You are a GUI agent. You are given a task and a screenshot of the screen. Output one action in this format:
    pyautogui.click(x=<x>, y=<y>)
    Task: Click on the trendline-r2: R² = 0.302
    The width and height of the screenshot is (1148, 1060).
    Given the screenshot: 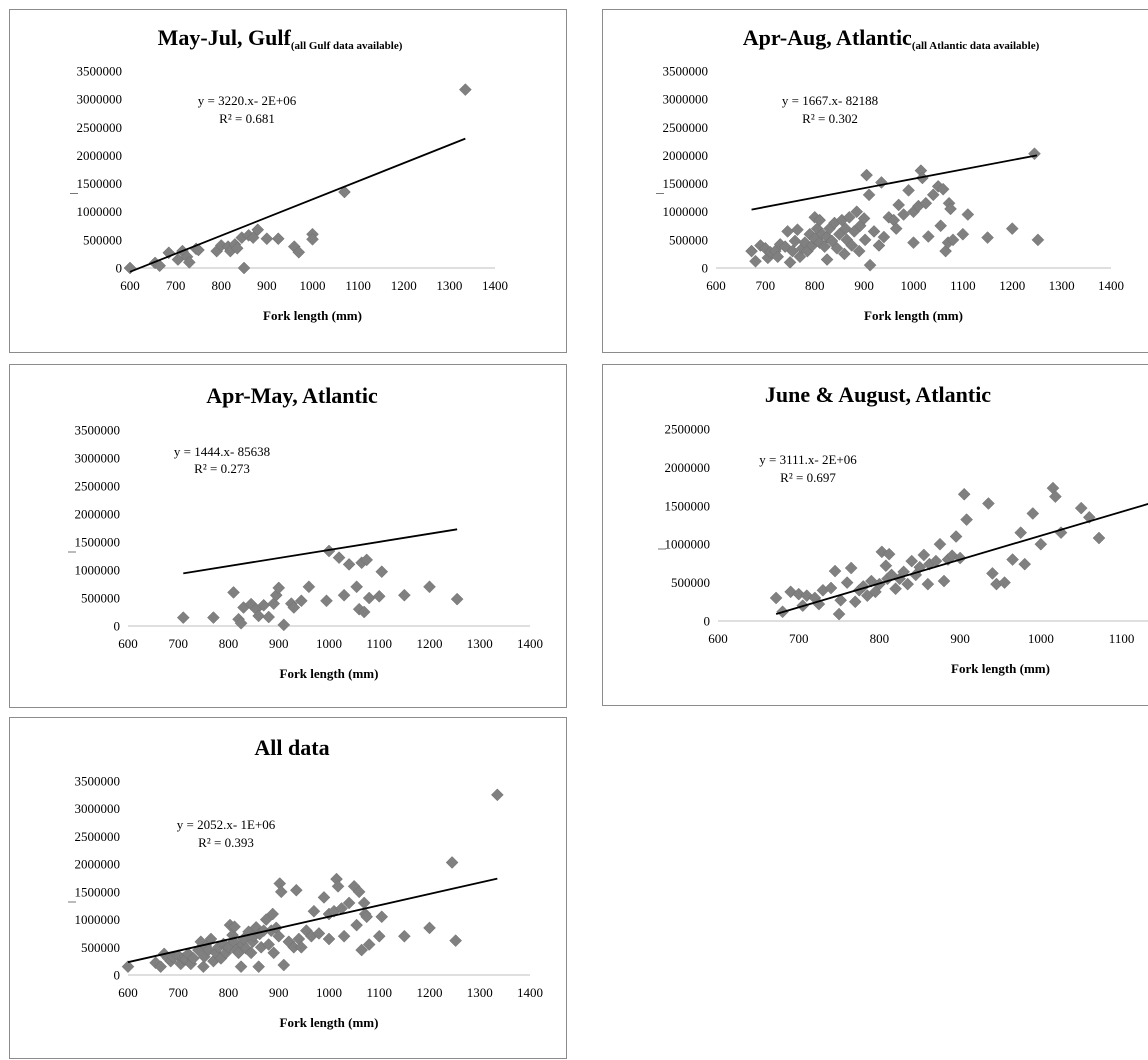 What is the action you would take?
    pyautogui.click(x=830, y=118)
    